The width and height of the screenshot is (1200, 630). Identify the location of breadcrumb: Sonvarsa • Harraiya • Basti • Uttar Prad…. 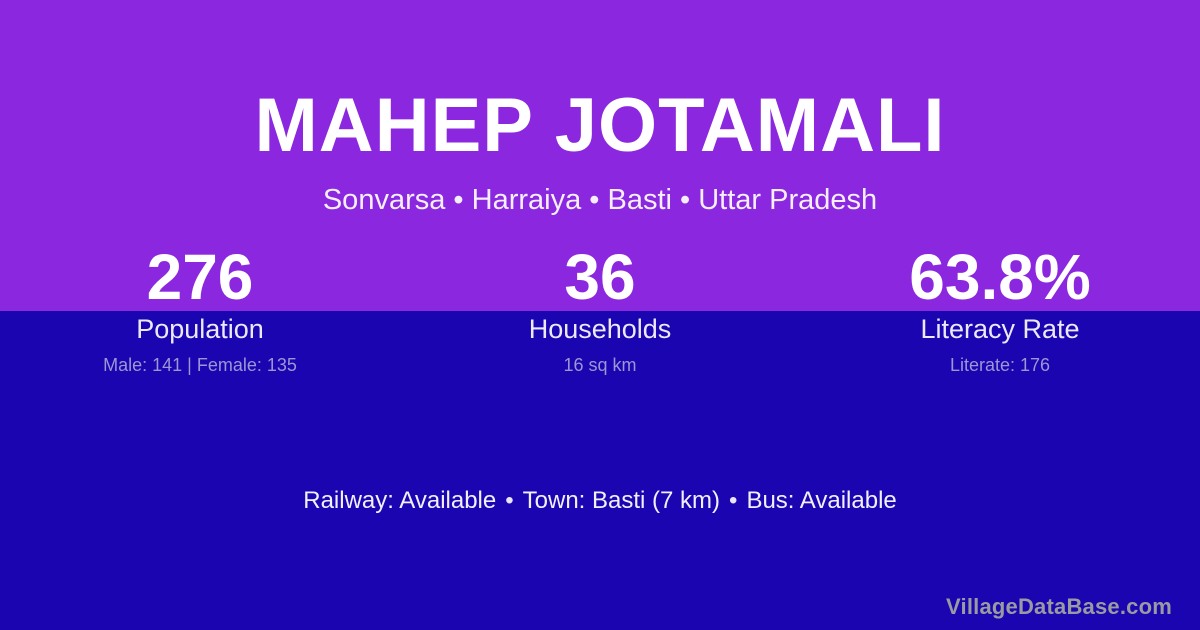
(600, 200).